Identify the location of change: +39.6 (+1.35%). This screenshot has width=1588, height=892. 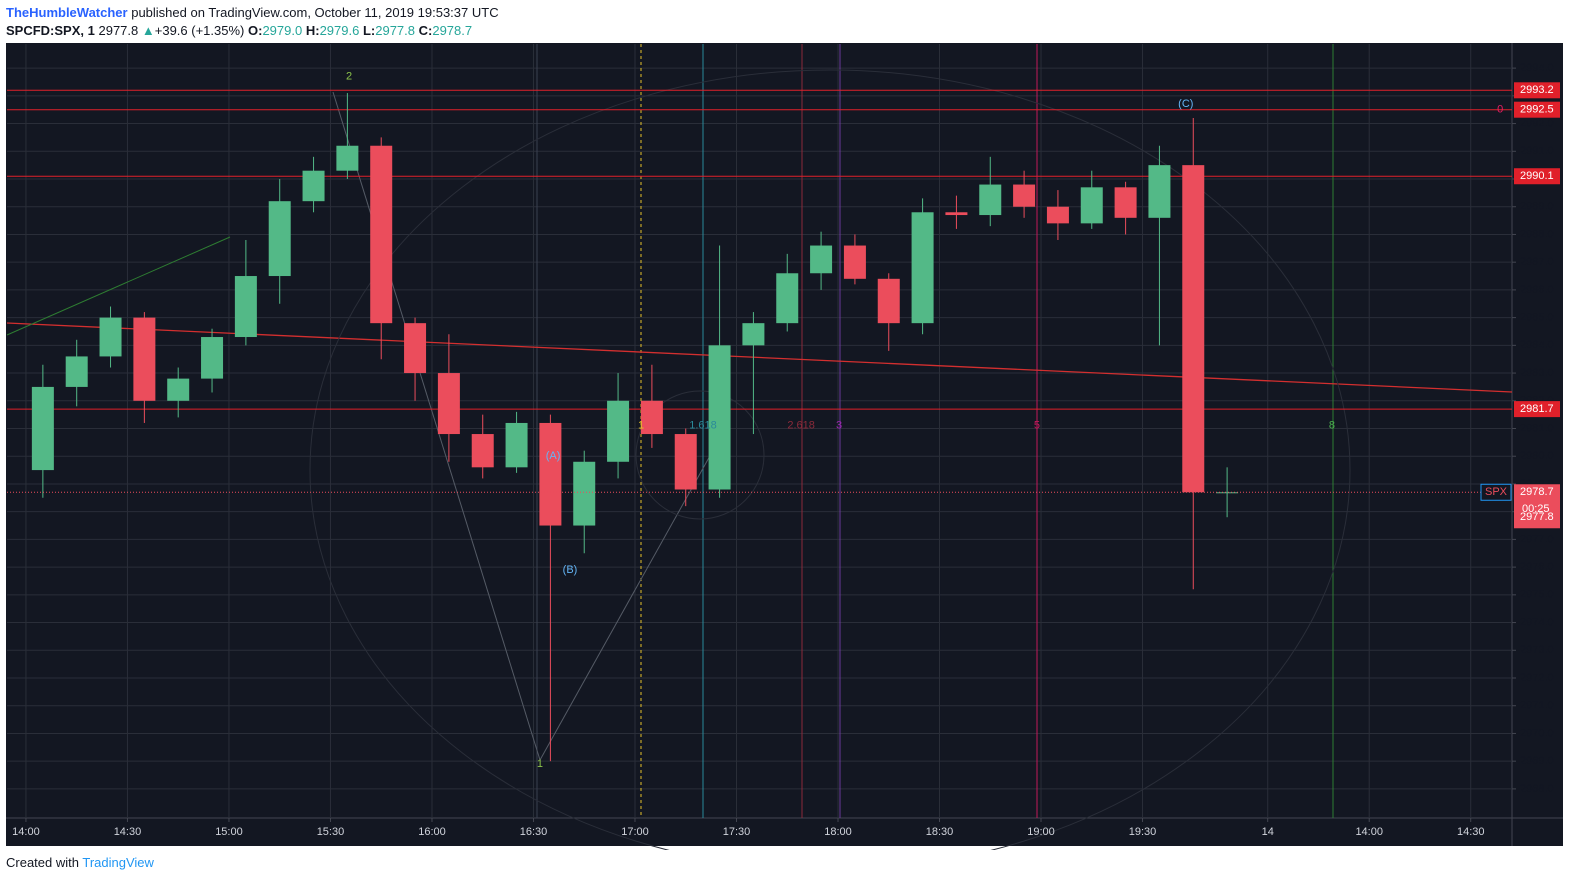
(199, 30).